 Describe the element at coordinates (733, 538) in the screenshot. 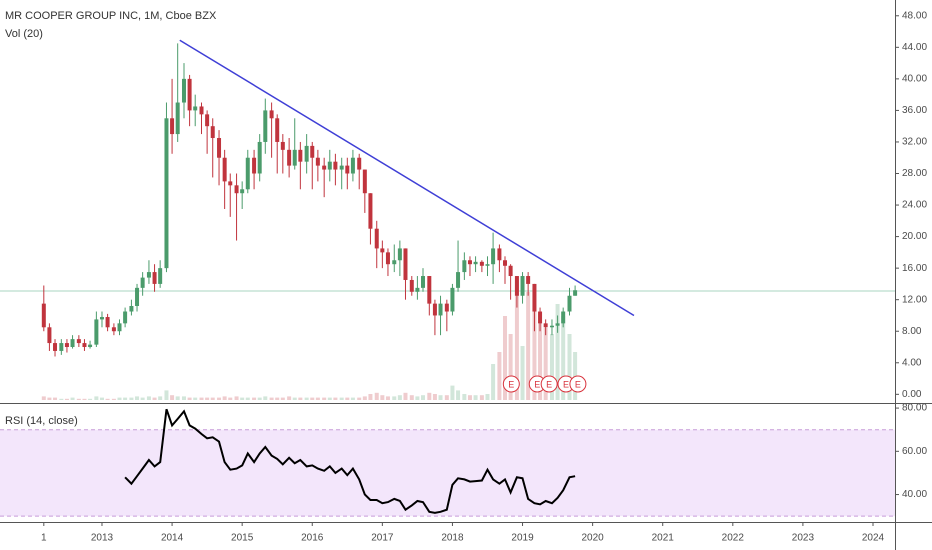

I see `x-tick-label: 2022` at that location.